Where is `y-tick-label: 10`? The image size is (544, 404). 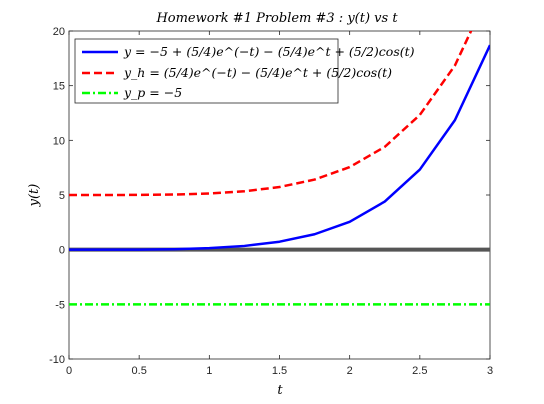
y-tick-label: 10 is located at coordinates (59, 141).